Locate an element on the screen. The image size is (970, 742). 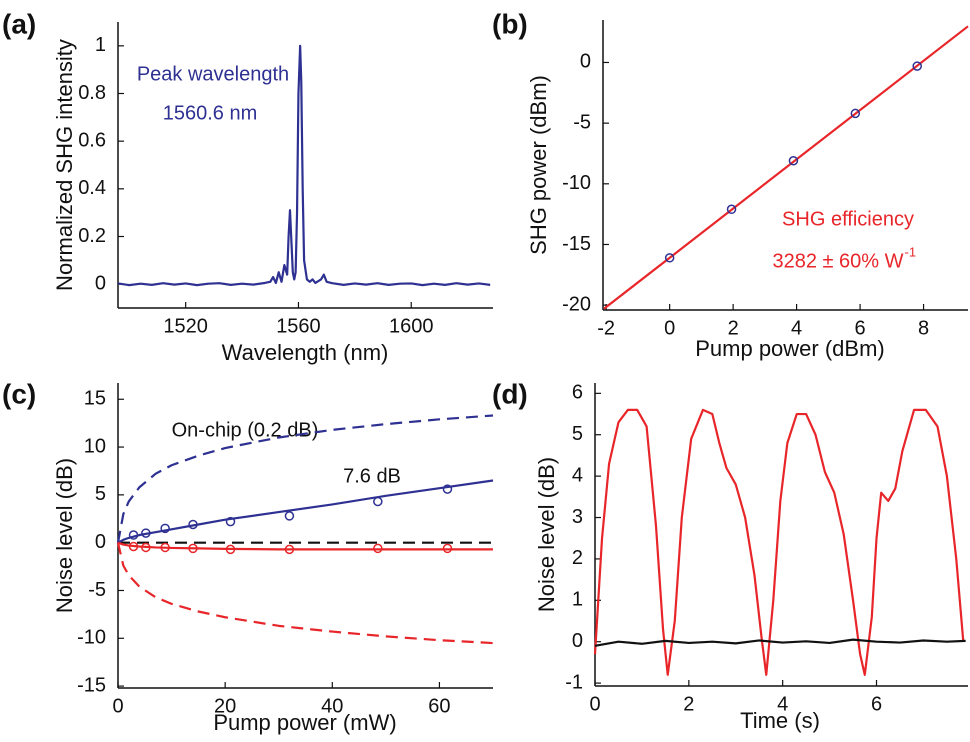
y-tick-label: 3 is located at coordinates (577, 517).